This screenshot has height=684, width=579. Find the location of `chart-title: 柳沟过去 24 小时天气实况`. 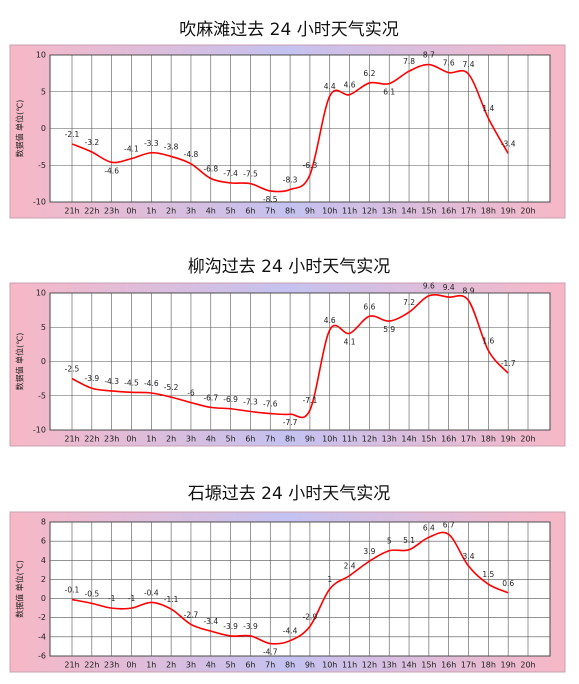

chart-title: 柳沟过去 24 小时天气实况 is located at coordinates (289, 267).